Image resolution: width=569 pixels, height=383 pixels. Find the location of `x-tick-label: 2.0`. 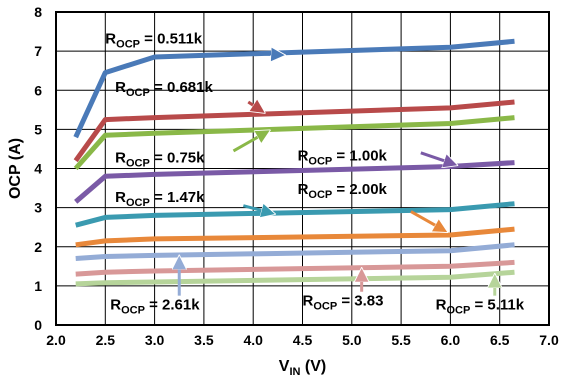

x-tick-label: 2.0 is located at coordinates (56, 340).